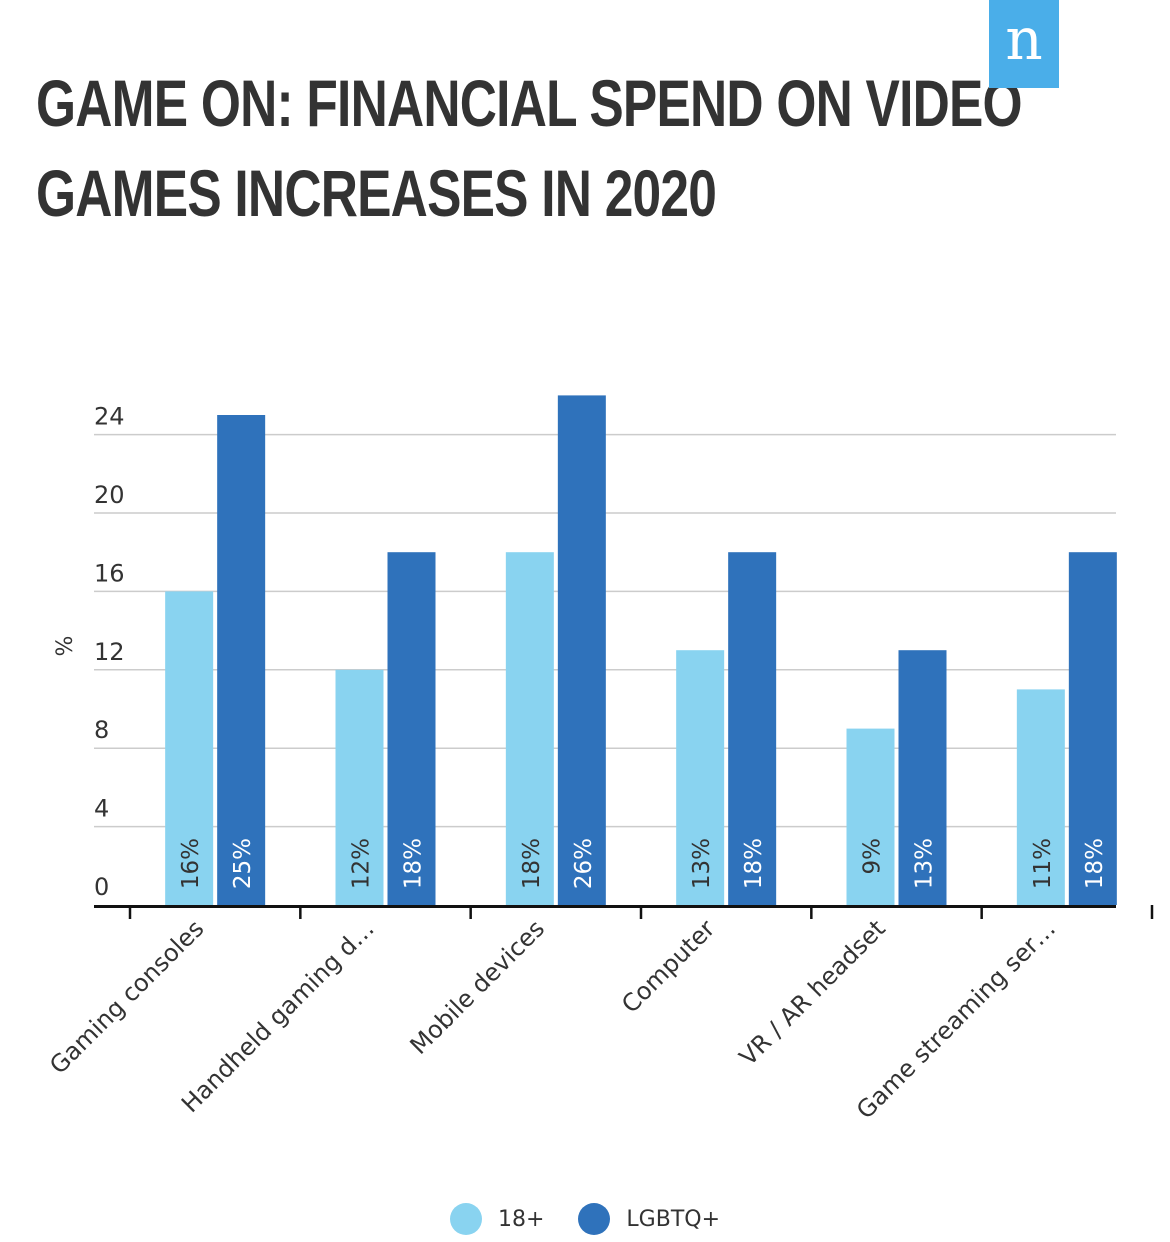 The image size is (1170, 1242). What do you see at coordinates (101, 730) in the screenshot?
I see `y-tick-label: 8` at bounding box center [101, 730].